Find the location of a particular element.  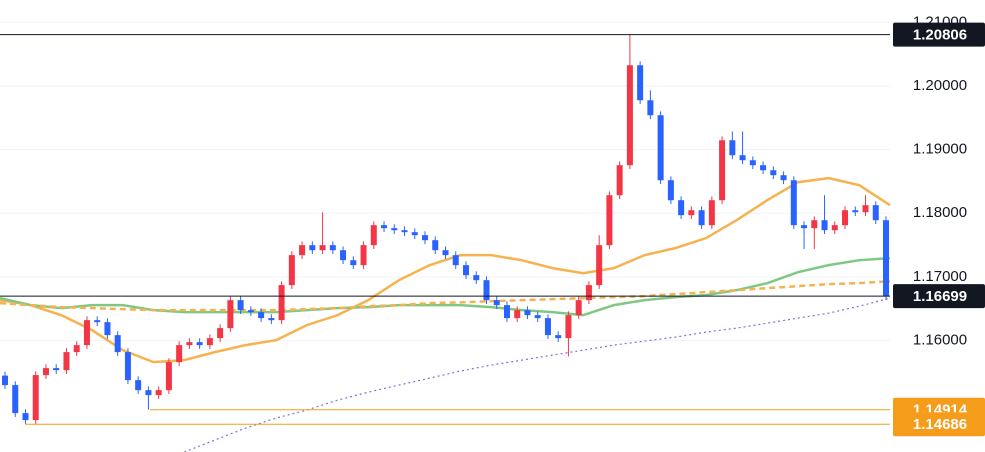

y-tick-label: 1.17000 is located at coordinates (940, 276).